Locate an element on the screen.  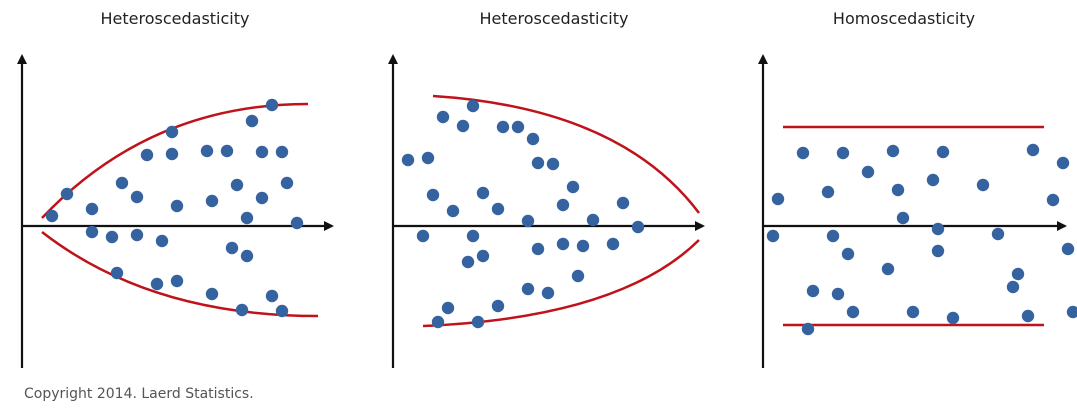
panel-title: Homoscedasticity is located at coordinates (904, 18).